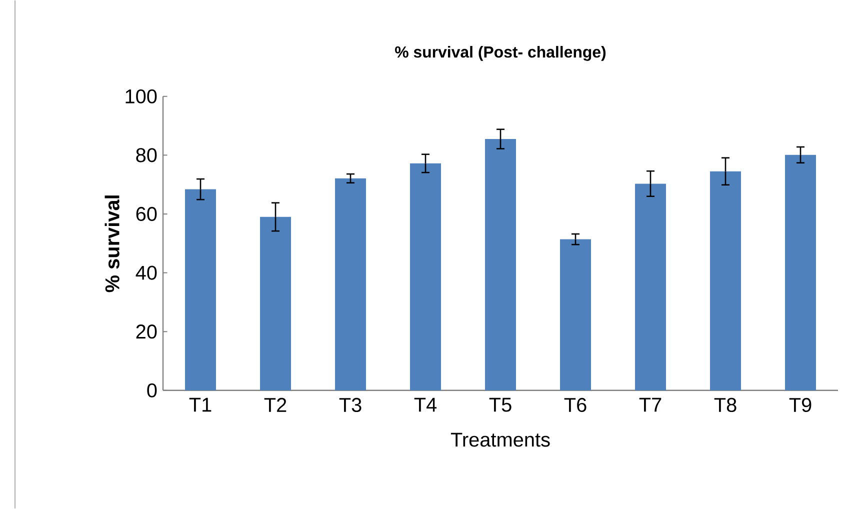 The height and width of the screenshot is (509, 856). Describe the element at coordinates (200, 405) in the screenshot. I see `x-tick-label: T1` at that location.